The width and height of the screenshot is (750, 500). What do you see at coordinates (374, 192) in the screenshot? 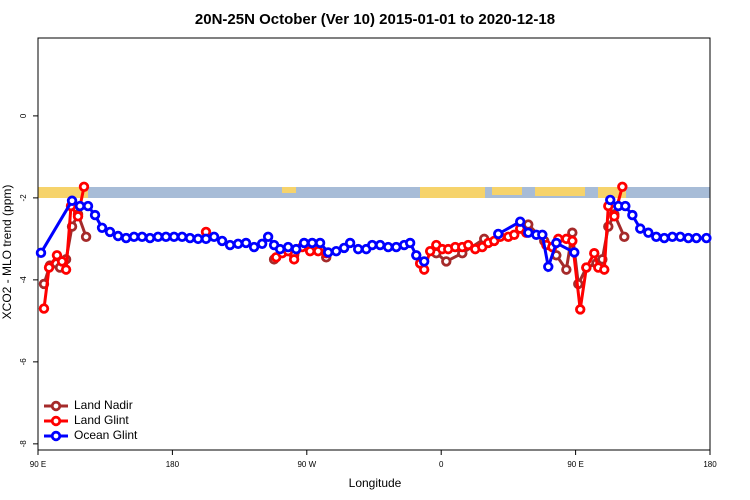
I see `map-strip` at bounding box center [374, 192].